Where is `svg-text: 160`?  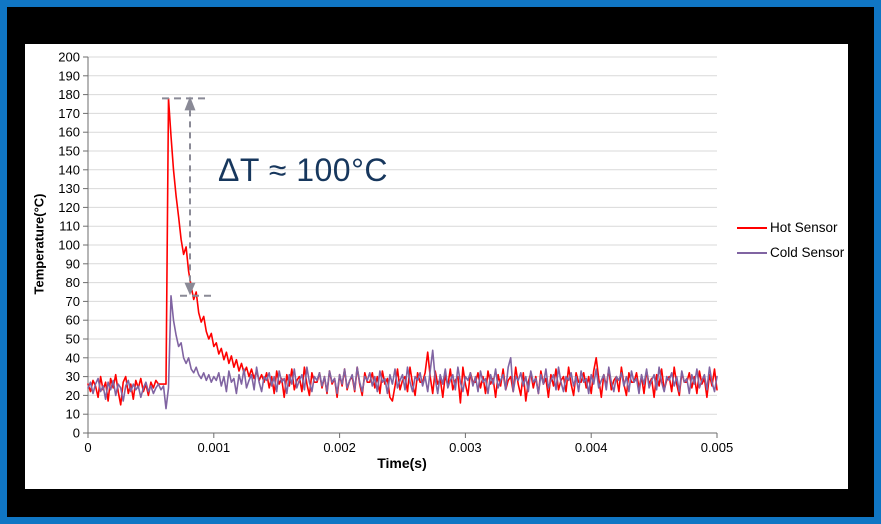 svg-text: 160 is located at coordinates (69, 132).